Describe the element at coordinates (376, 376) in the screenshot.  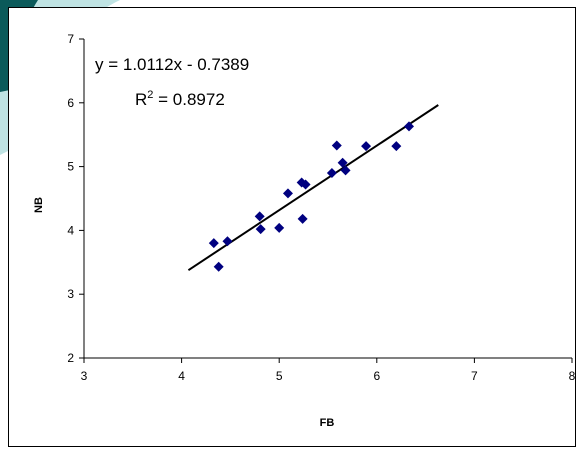
I see `x-tick-label: 6` at that location.